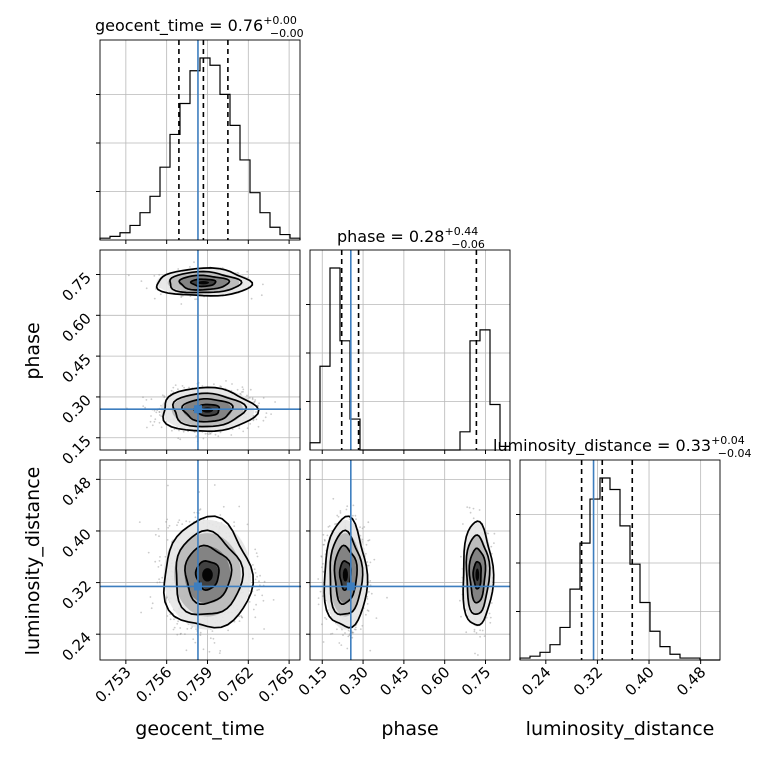  What do you see at coordinates (622, 447) in the screenshot?
I see `title-luminosity-distance: luminosity_distance = 0.33+0.04 −0.04` at bounding box center [622, 447].